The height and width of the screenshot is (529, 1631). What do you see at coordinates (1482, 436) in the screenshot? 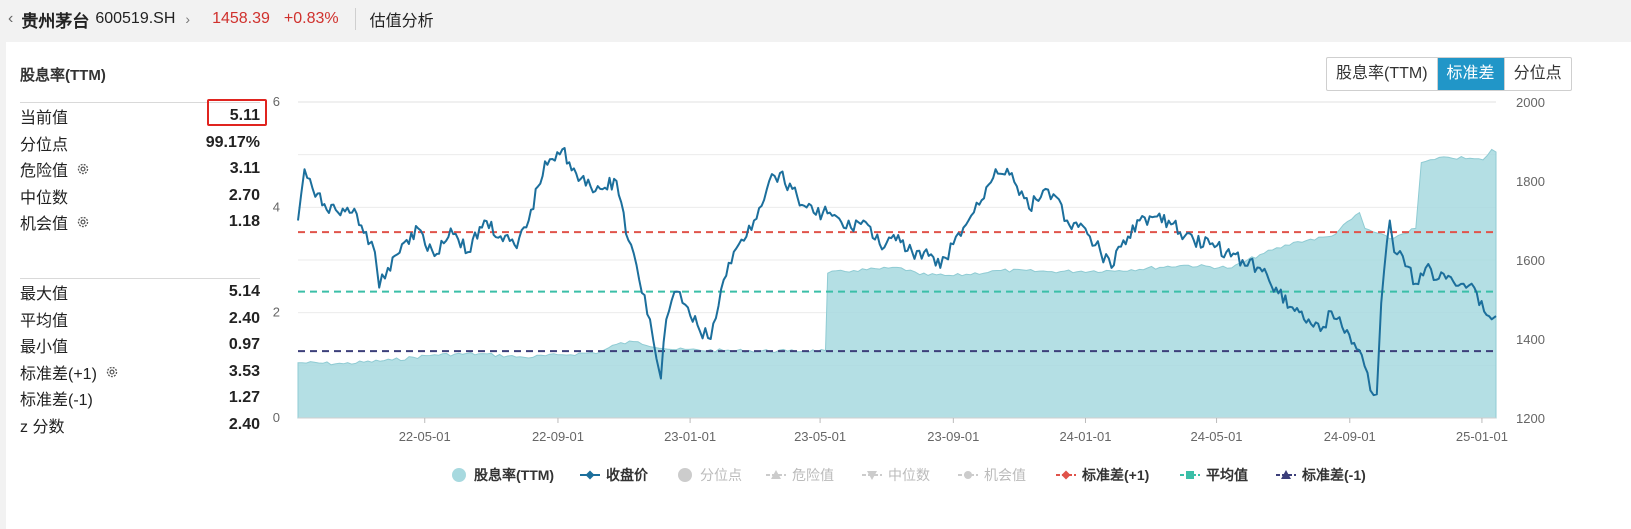
I see `x-axis-tick: 25-01-01` at bounding box center [1482, 436].